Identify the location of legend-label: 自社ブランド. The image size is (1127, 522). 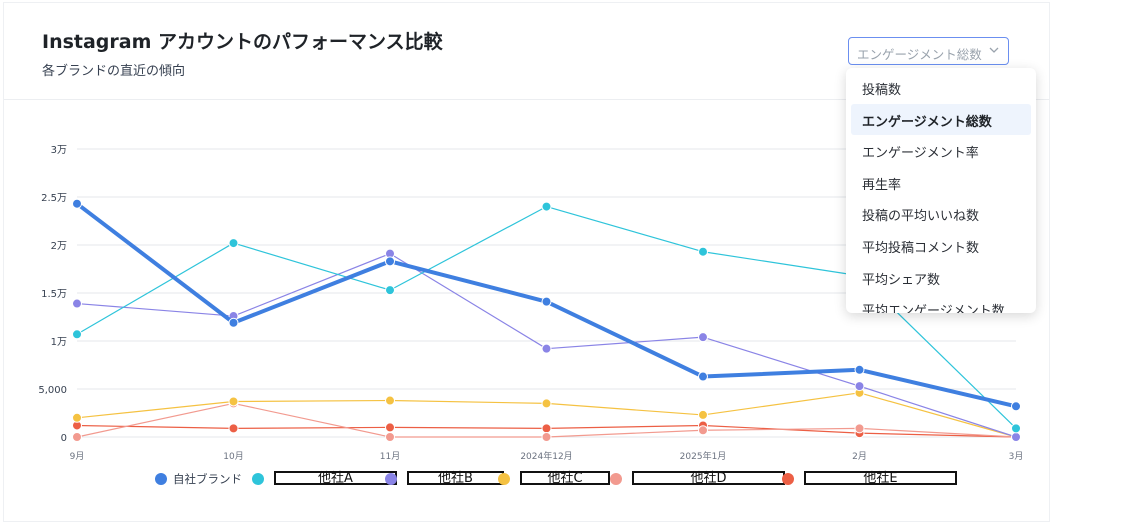
(207, 479).